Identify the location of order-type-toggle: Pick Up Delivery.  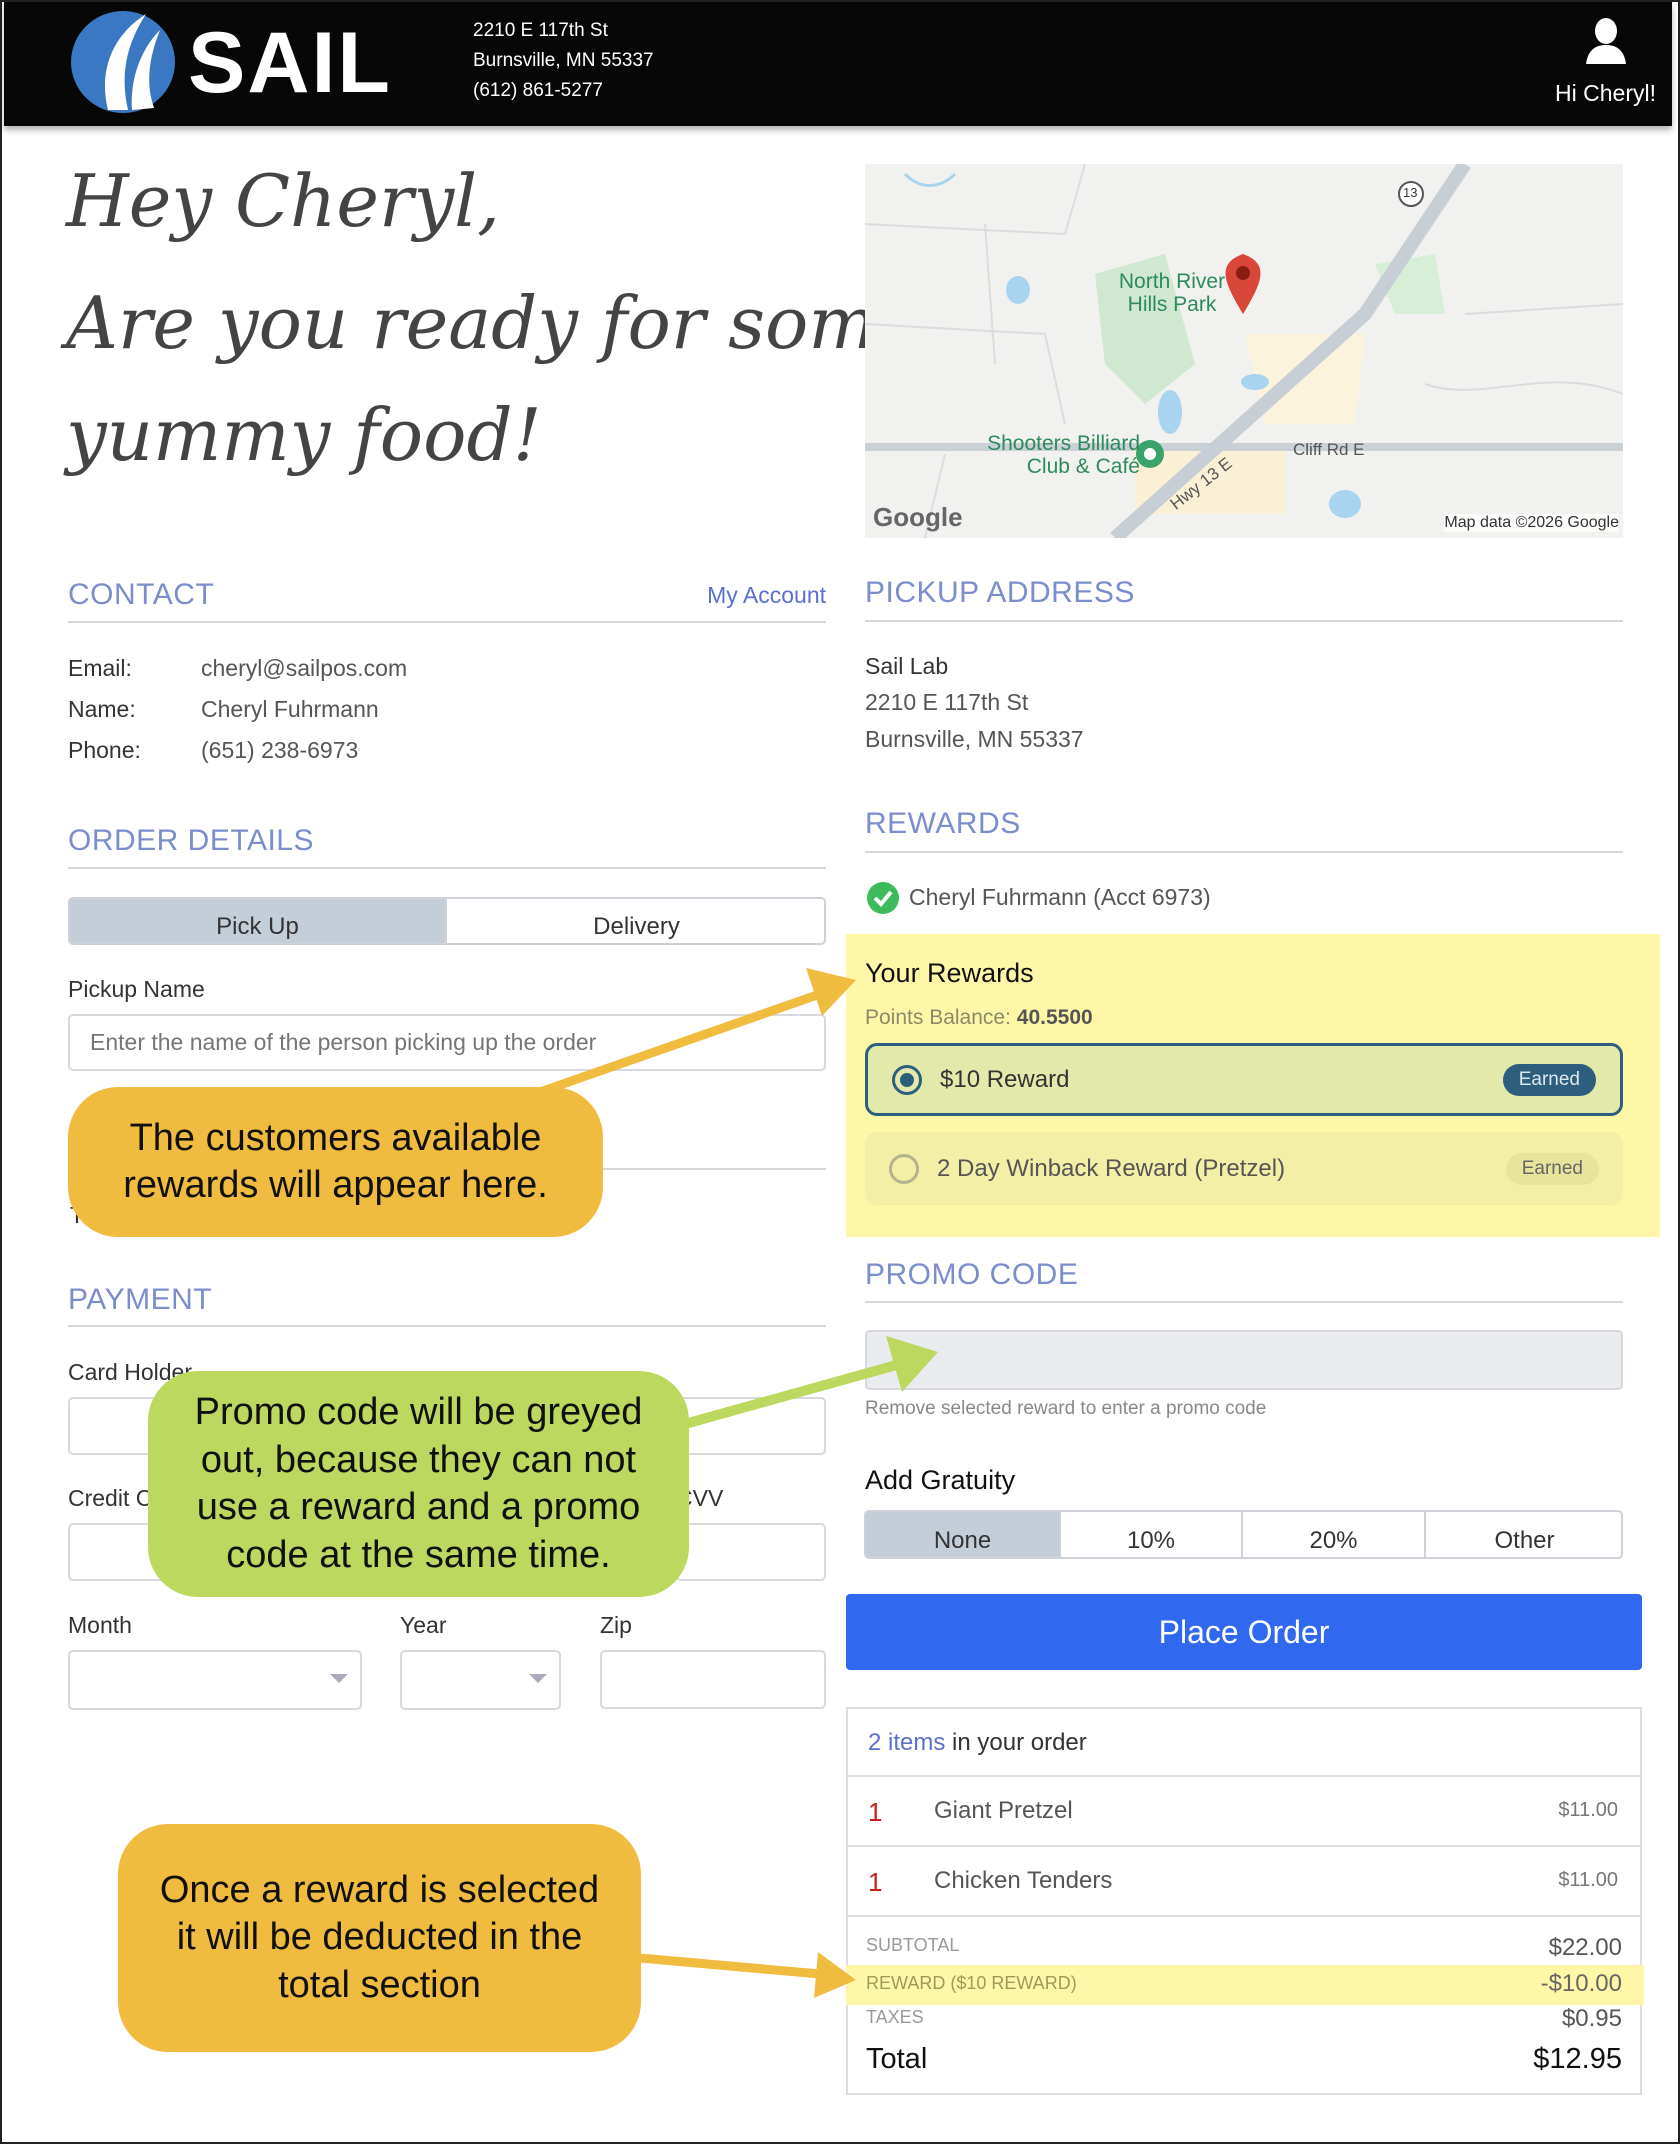
(447, 921).